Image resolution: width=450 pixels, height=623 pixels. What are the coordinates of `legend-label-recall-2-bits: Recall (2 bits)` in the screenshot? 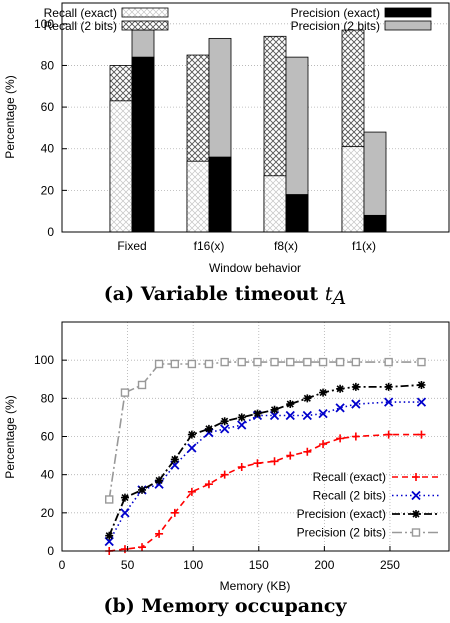 It's located at (80, 26).